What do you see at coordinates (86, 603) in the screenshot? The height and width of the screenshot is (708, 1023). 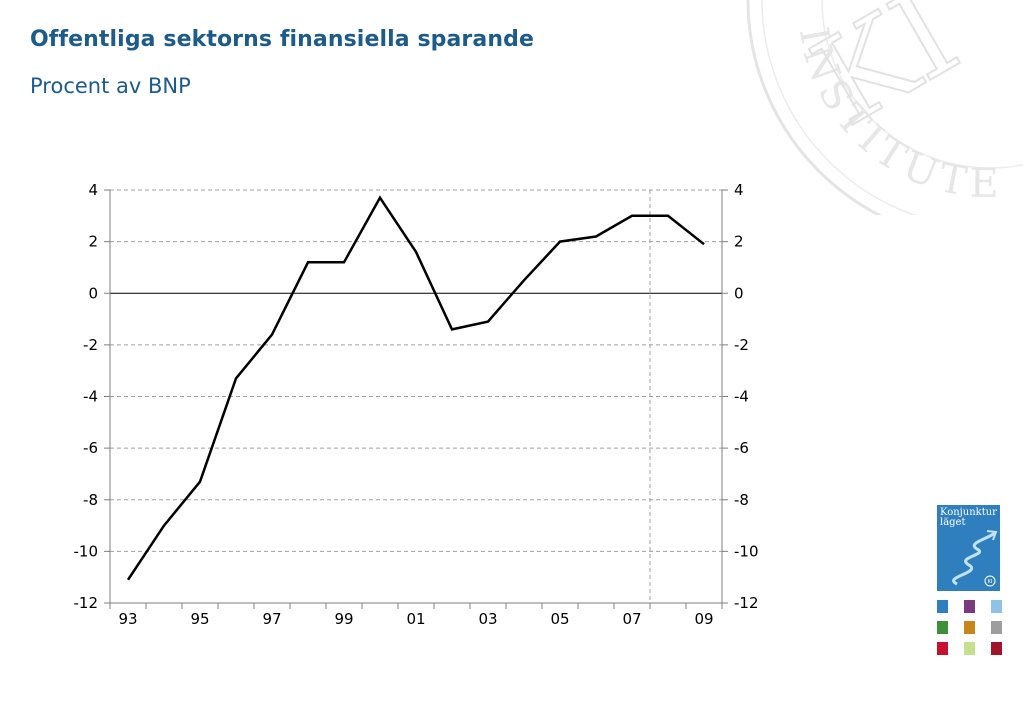 I see `y-tick-label-left: -12` at bounding box center [86, 603].